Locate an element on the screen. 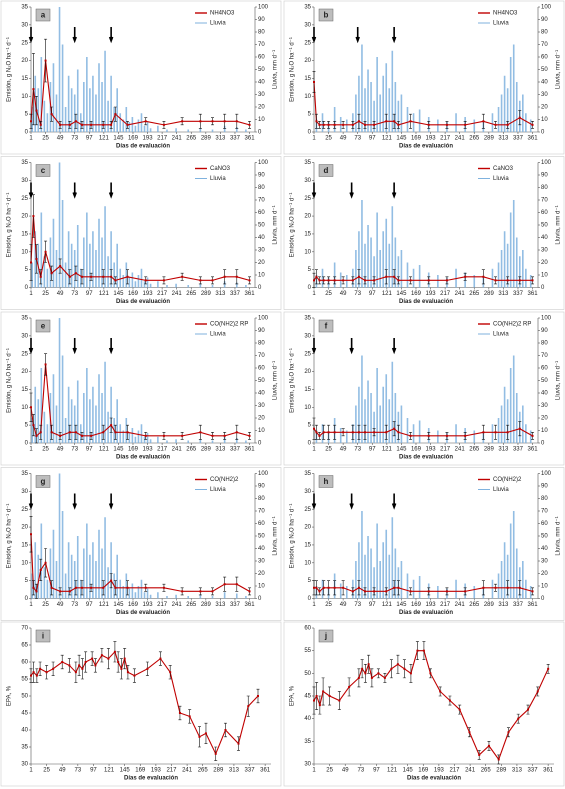  y2-tick-label: 60 is located at coordinates (261, 369).